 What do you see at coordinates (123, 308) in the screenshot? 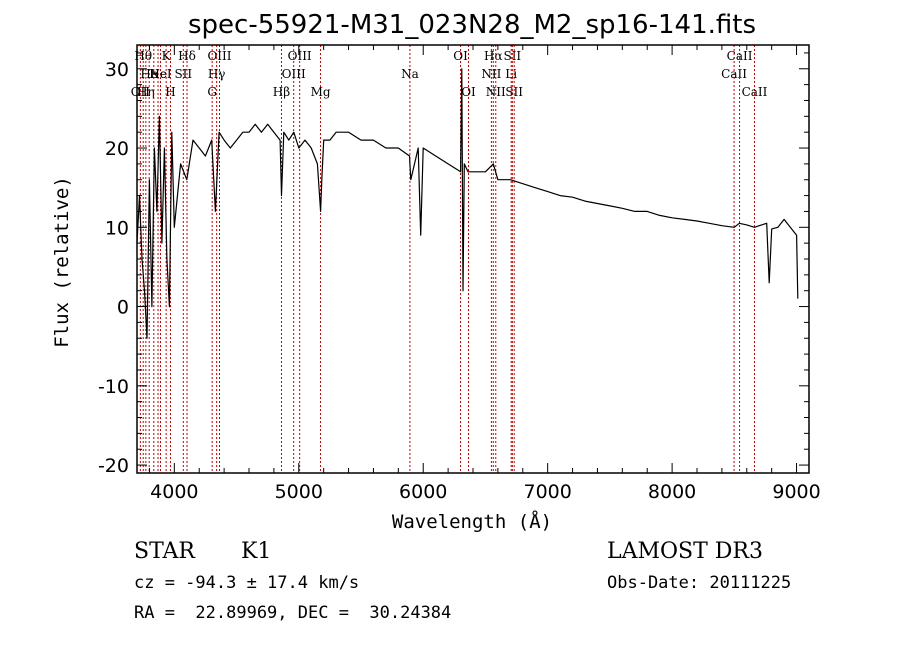
I see `y-tick-label: 0` at bounding box center [123, 308].